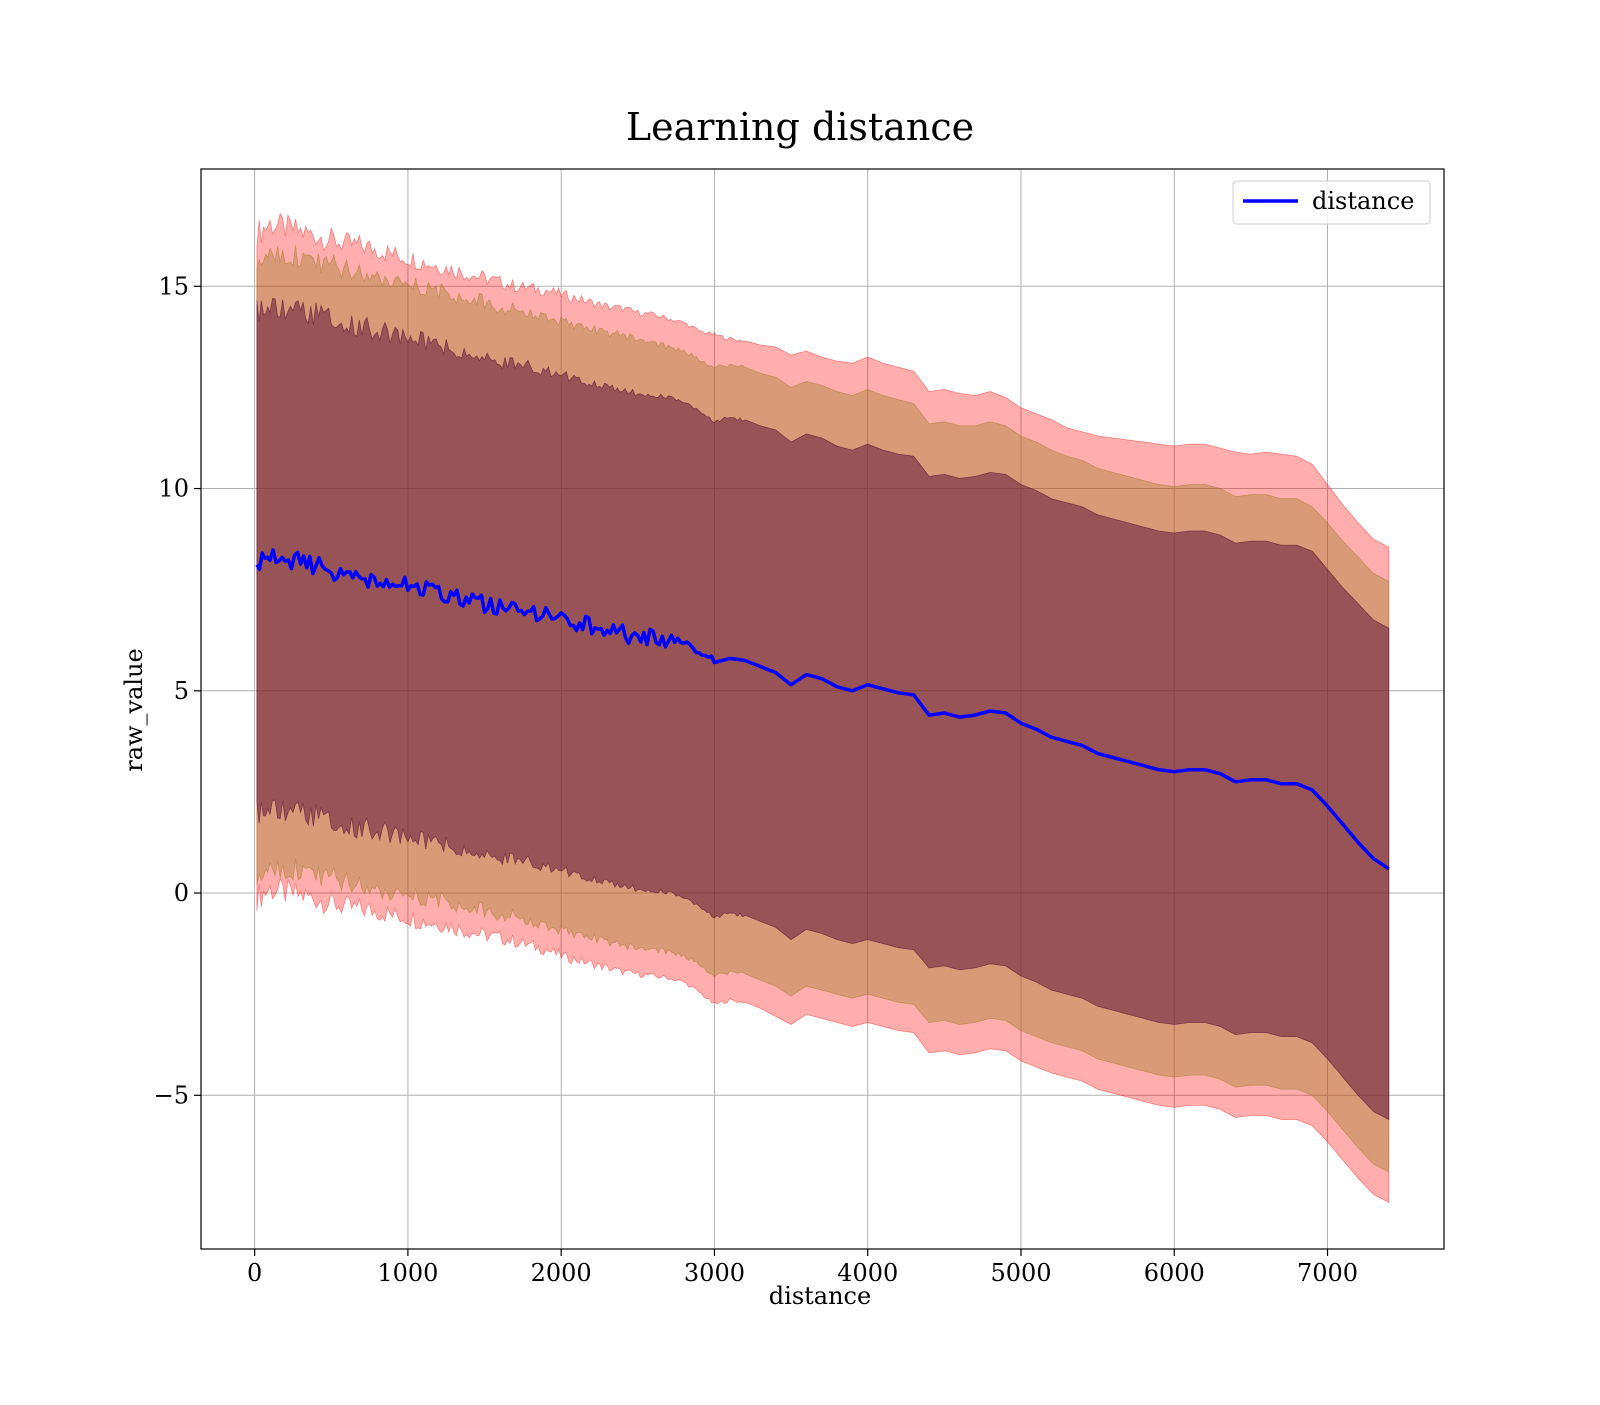 This screenshot has height=1405, width=1600. What do you see at coordinates (254, 1273) in the screenshot?
I see `x-tick-label: 0` at bounding box center [254, 1273].